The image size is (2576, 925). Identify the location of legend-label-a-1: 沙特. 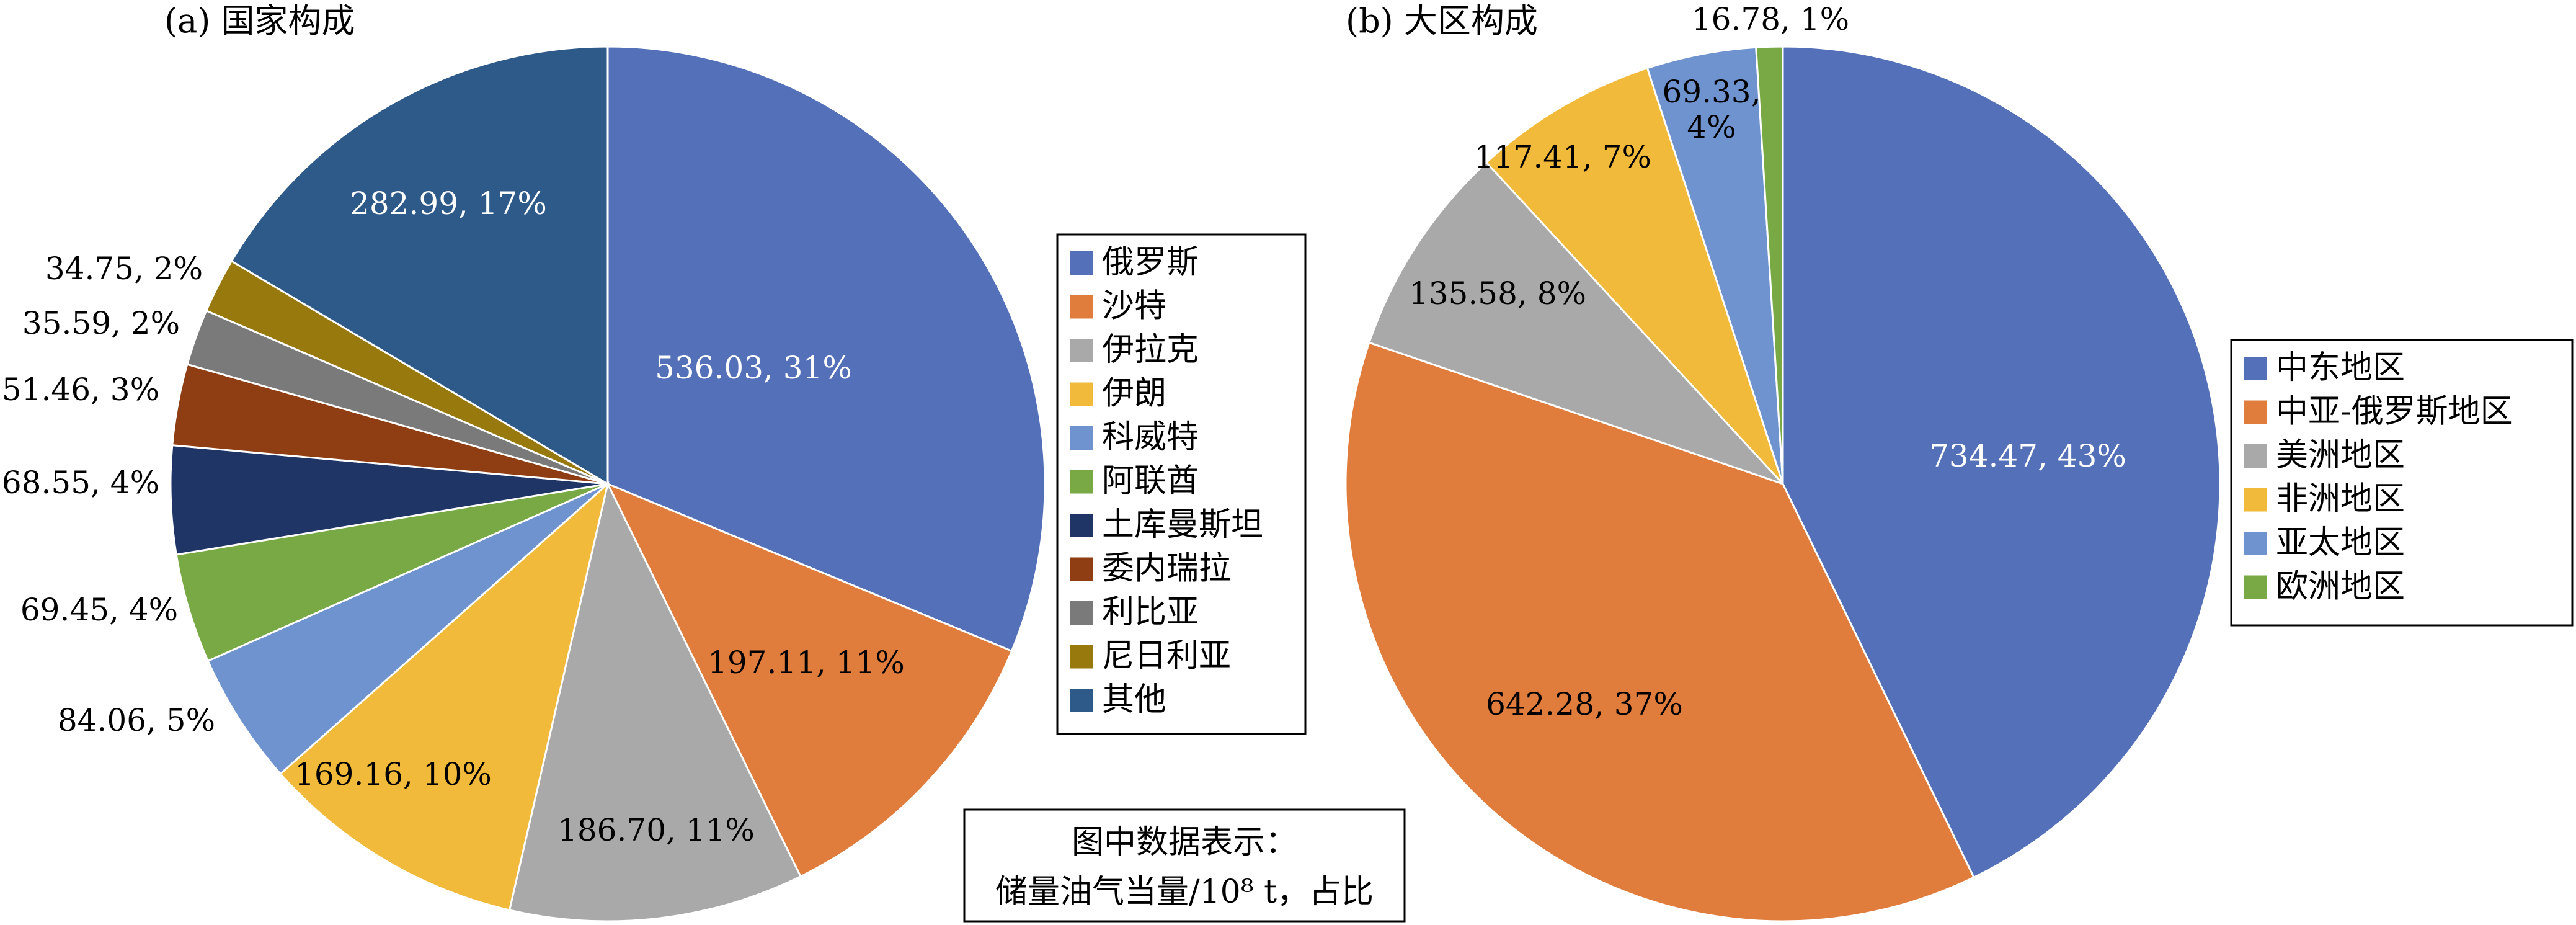
(1134, 306).